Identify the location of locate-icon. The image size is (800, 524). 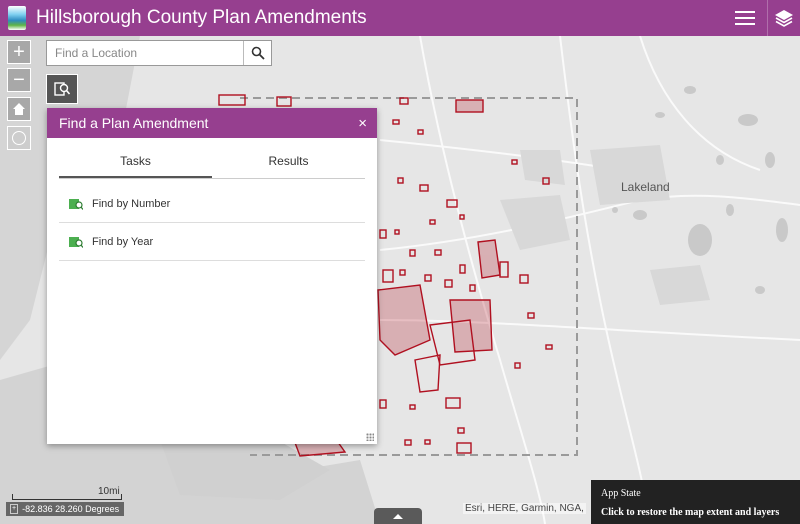
(19, 138).